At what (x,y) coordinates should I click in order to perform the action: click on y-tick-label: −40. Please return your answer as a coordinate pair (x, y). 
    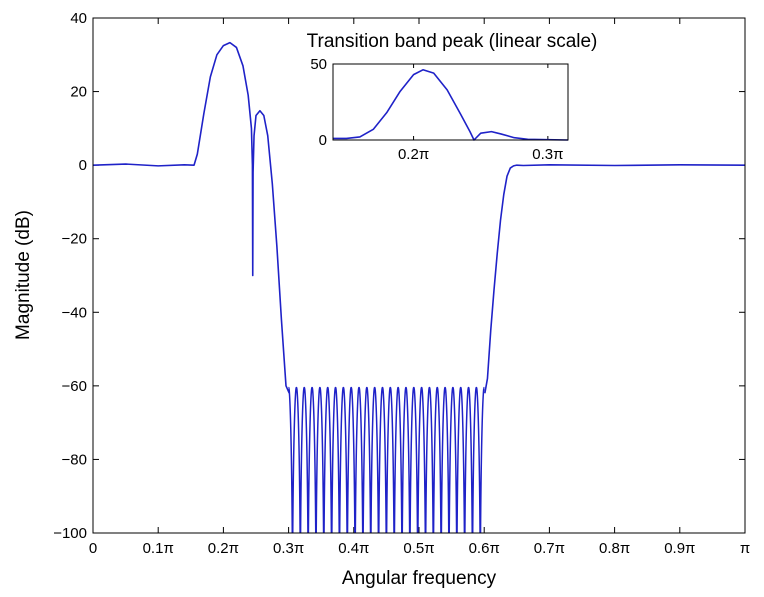
    Looking at the image, I should click on (74, 312).